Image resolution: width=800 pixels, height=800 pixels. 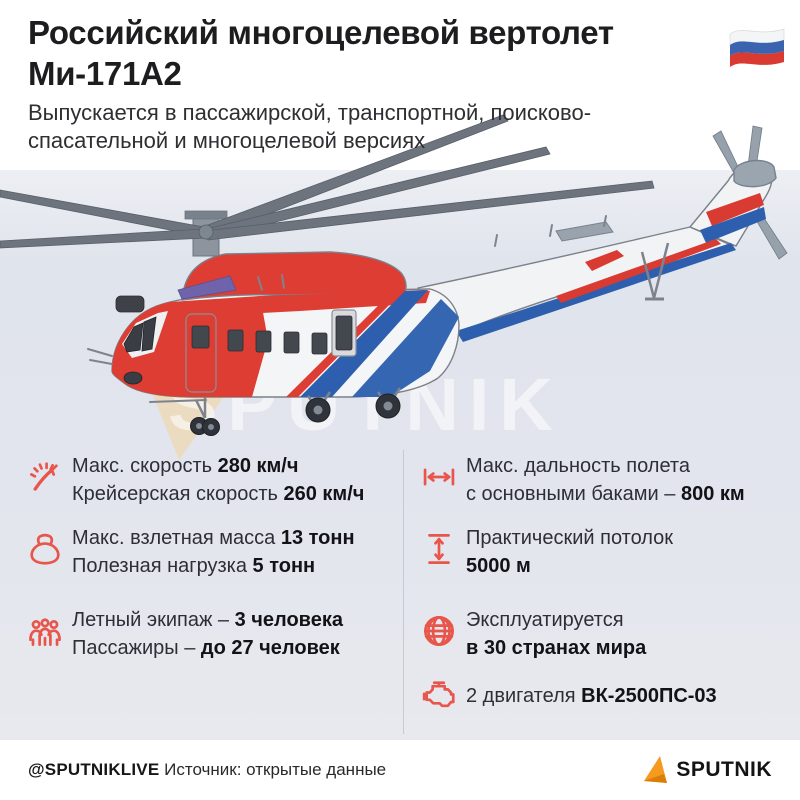 I want to click on spec-value: 5000 м, so click(x=498, y=566).